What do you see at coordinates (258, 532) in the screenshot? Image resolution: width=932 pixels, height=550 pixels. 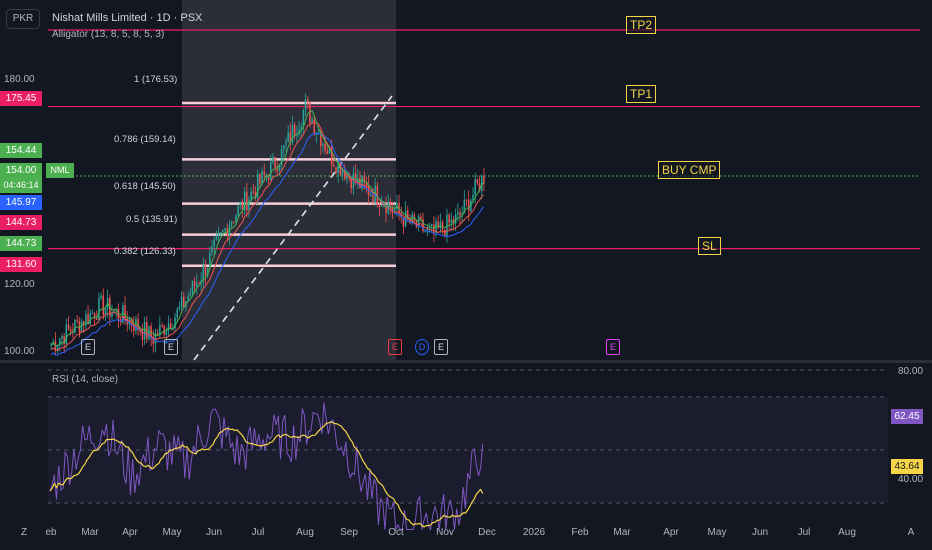 I see `x-axis-label: Jul` at bounding box center [258, 532].